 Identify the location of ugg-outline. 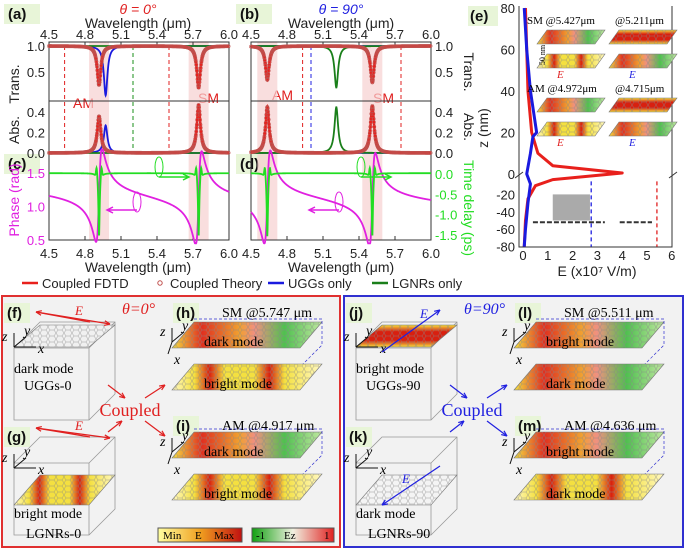
(600, 453).